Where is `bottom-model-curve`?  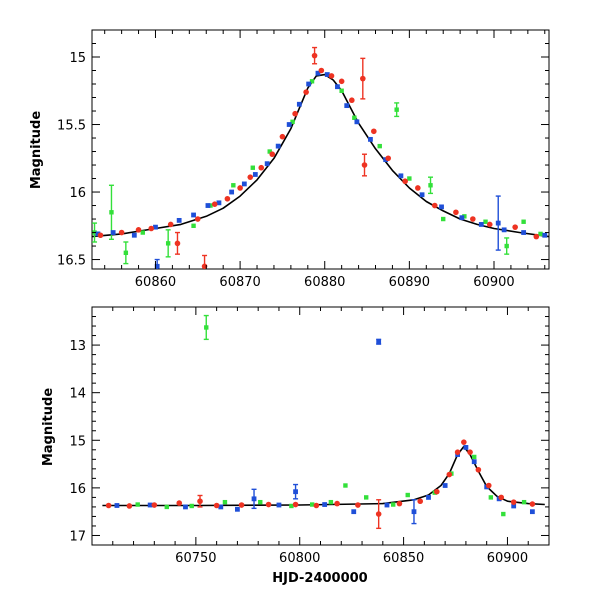
bottom-model-curve is located at coordinates (323, 476).